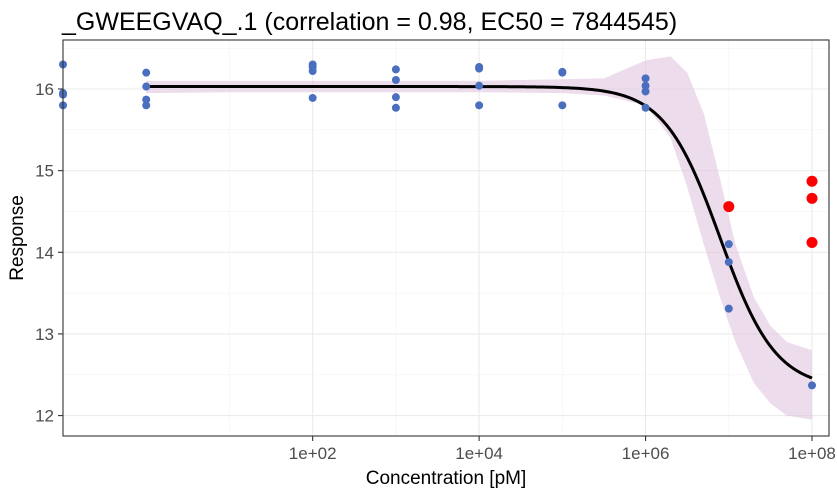  Describe the element at coordinates (44, 252) in the screenshot. I see `y-tick-label: 14` at that location.